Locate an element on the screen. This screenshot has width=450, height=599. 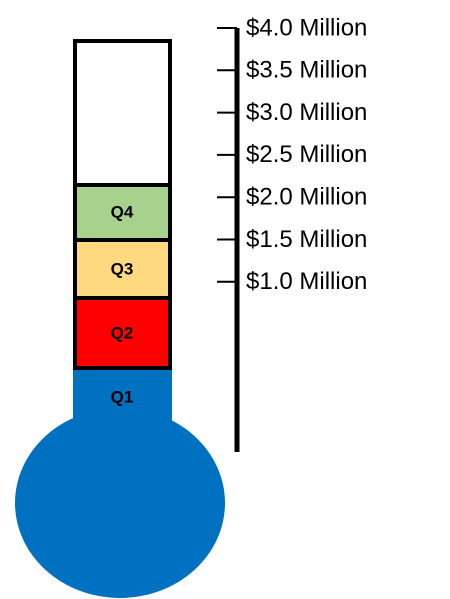
tube-empty is located at coordinates (122, 113).